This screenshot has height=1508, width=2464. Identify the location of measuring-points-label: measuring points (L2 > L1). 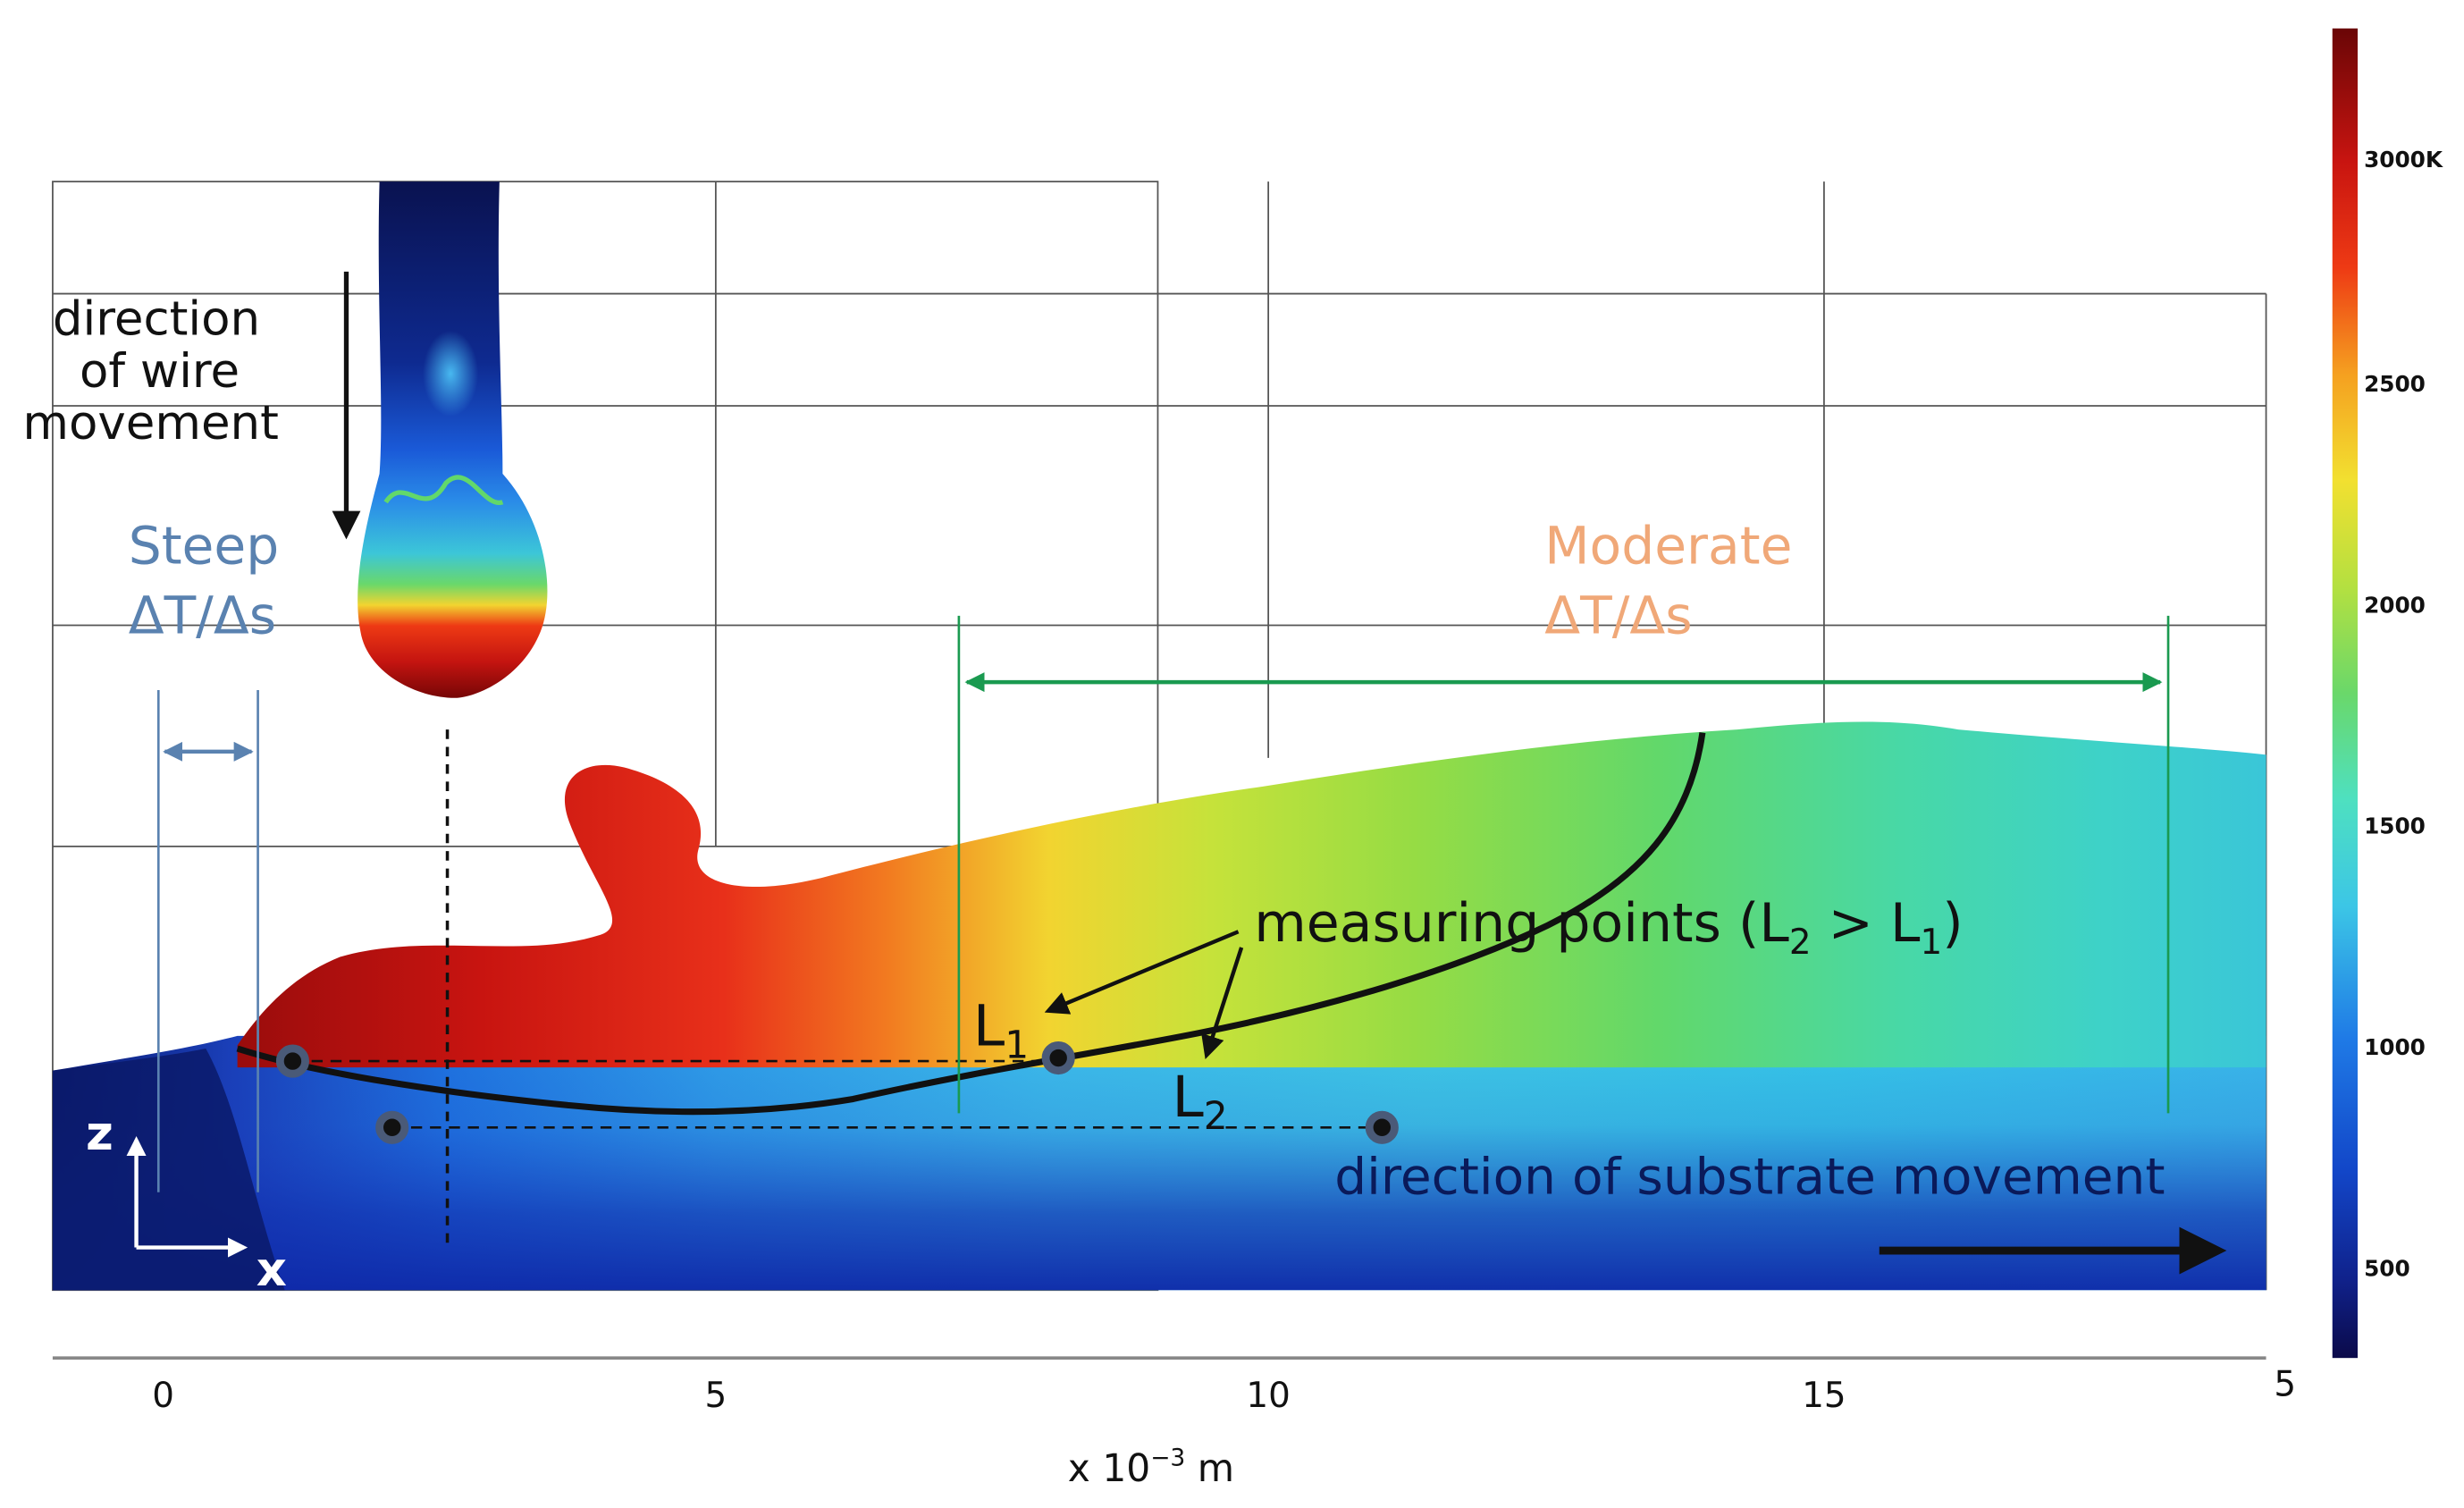
(1608, 927).